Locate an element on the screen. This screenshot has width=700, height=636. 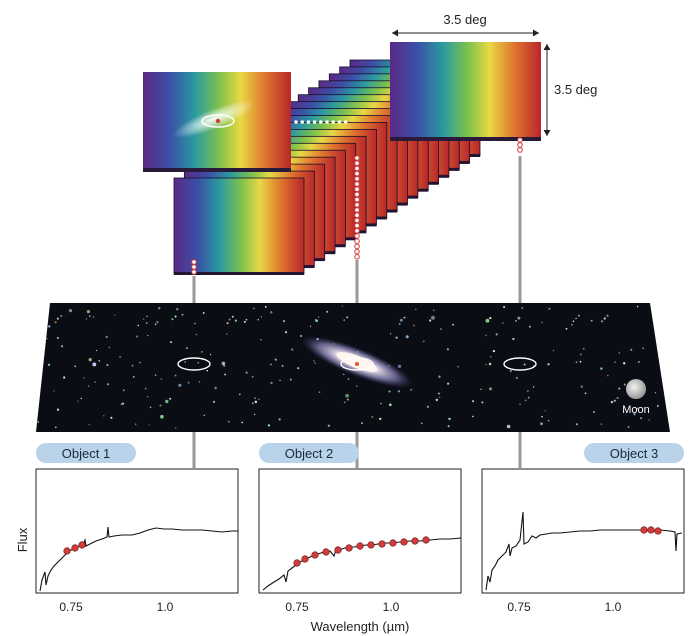
spectrum-panel-object-1: Object 1 0.75 1.0 is located at coordinates (137, 528).